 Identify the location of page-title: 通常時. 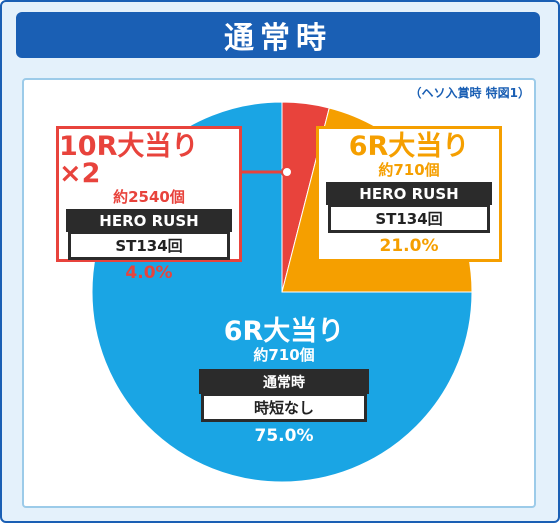
(278, 35).